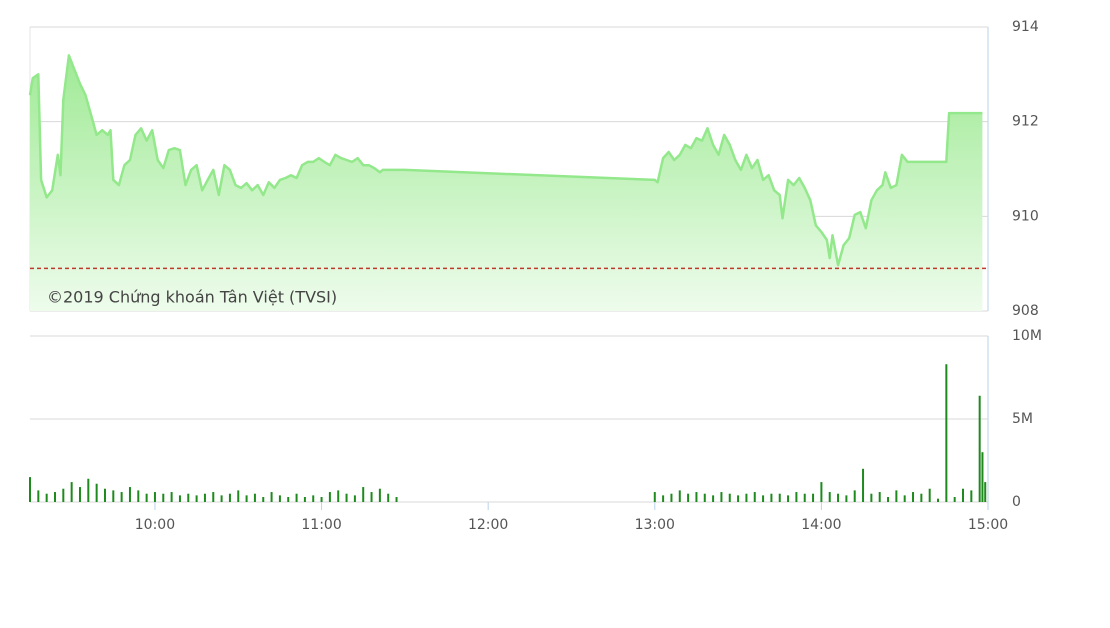 This screenshot has height=628, width=1110. I want to click on y-tick-label: 5M, so click(1022, 419).